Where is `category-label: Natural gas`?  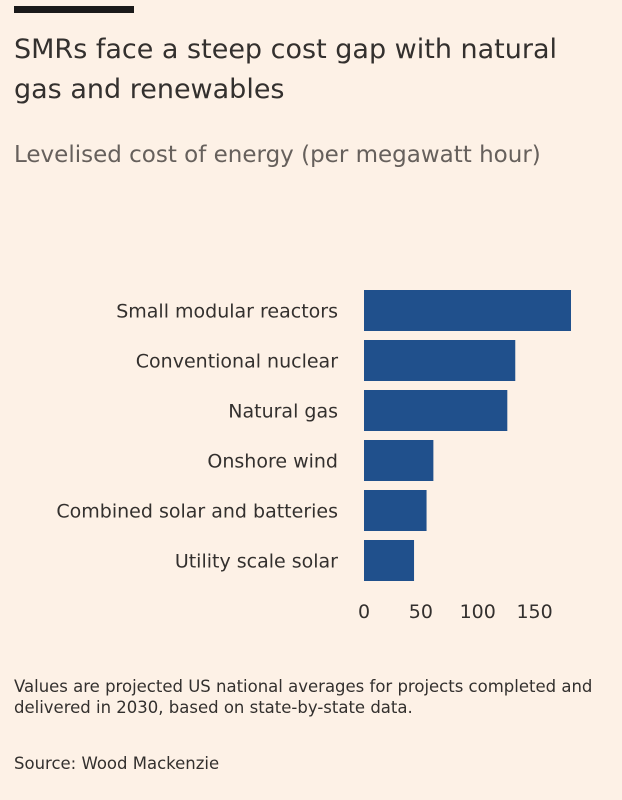 category-label: Natural gas is located at coordinates (283, 412).